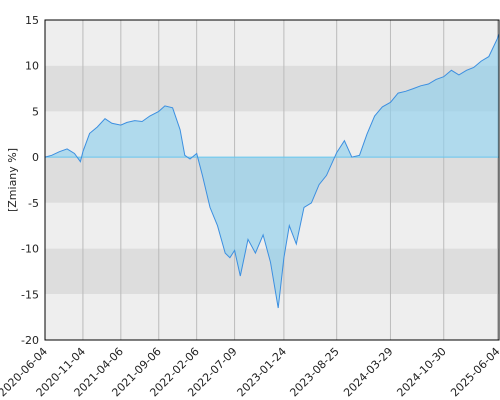 The image size is (500, 400). What do you see at coordinates (33, 203) in the screenshot?
I see `y-tick-label: -5` at bounding box center [33, 203].